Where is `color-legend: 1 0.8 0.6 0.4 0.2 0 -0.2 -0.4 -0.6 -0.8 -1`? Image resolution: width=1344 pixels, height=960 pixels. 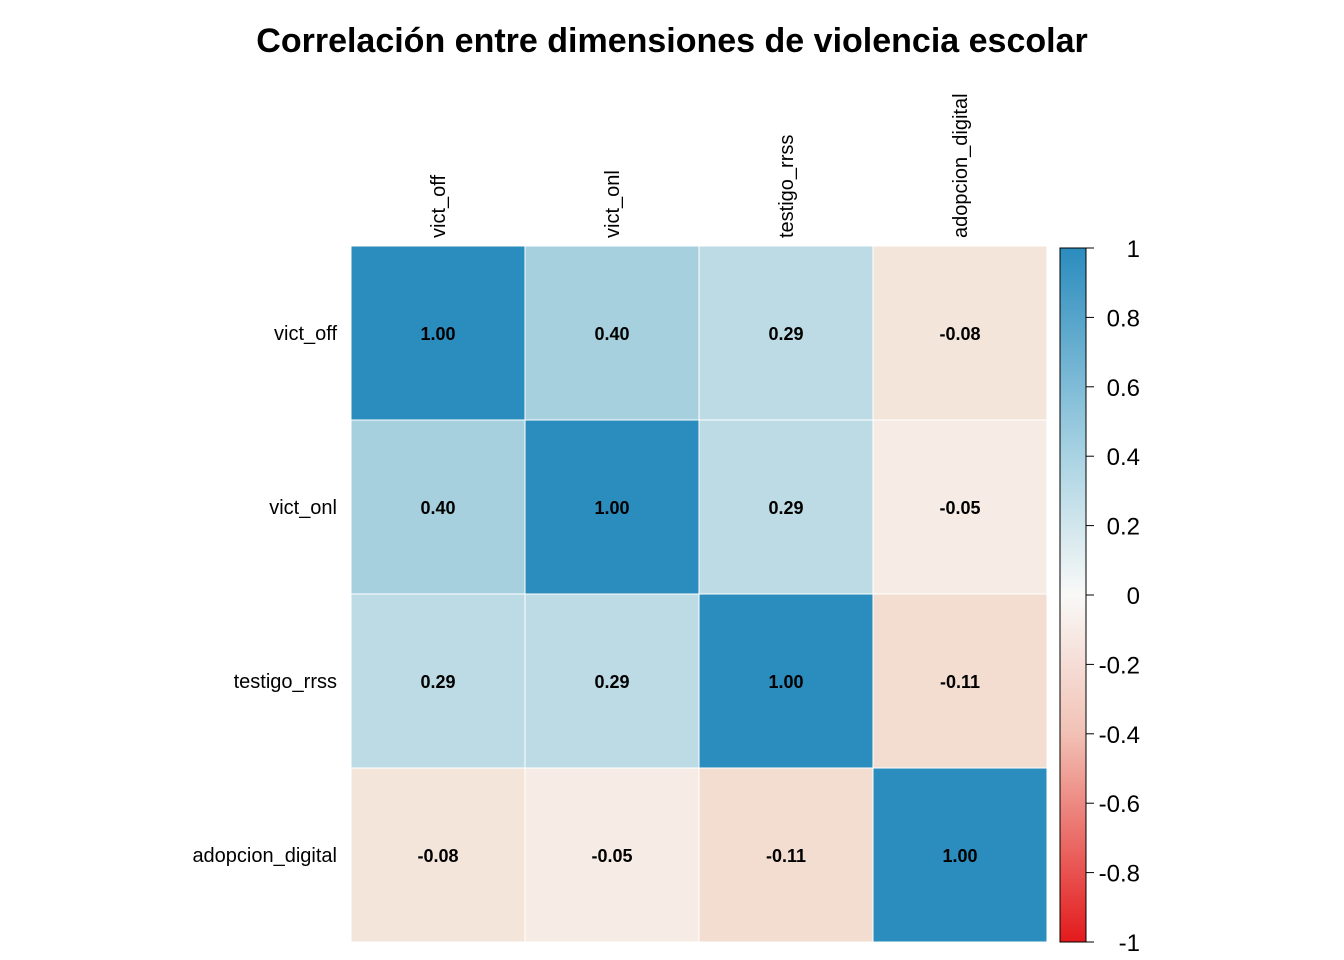
color-legend: 1 0.8 0.6 0.4 0.2 0 -0.2 -0.4 -0.6 -0.8 -1 is located at coordinates (1099, 596).